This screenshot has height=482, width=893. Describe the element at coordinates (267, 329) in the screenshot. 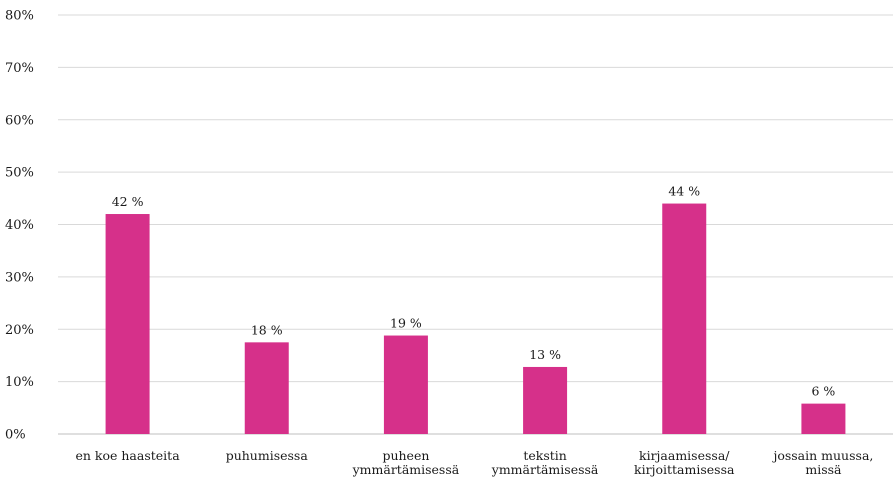

I see `data-label: 18 %` at that location.